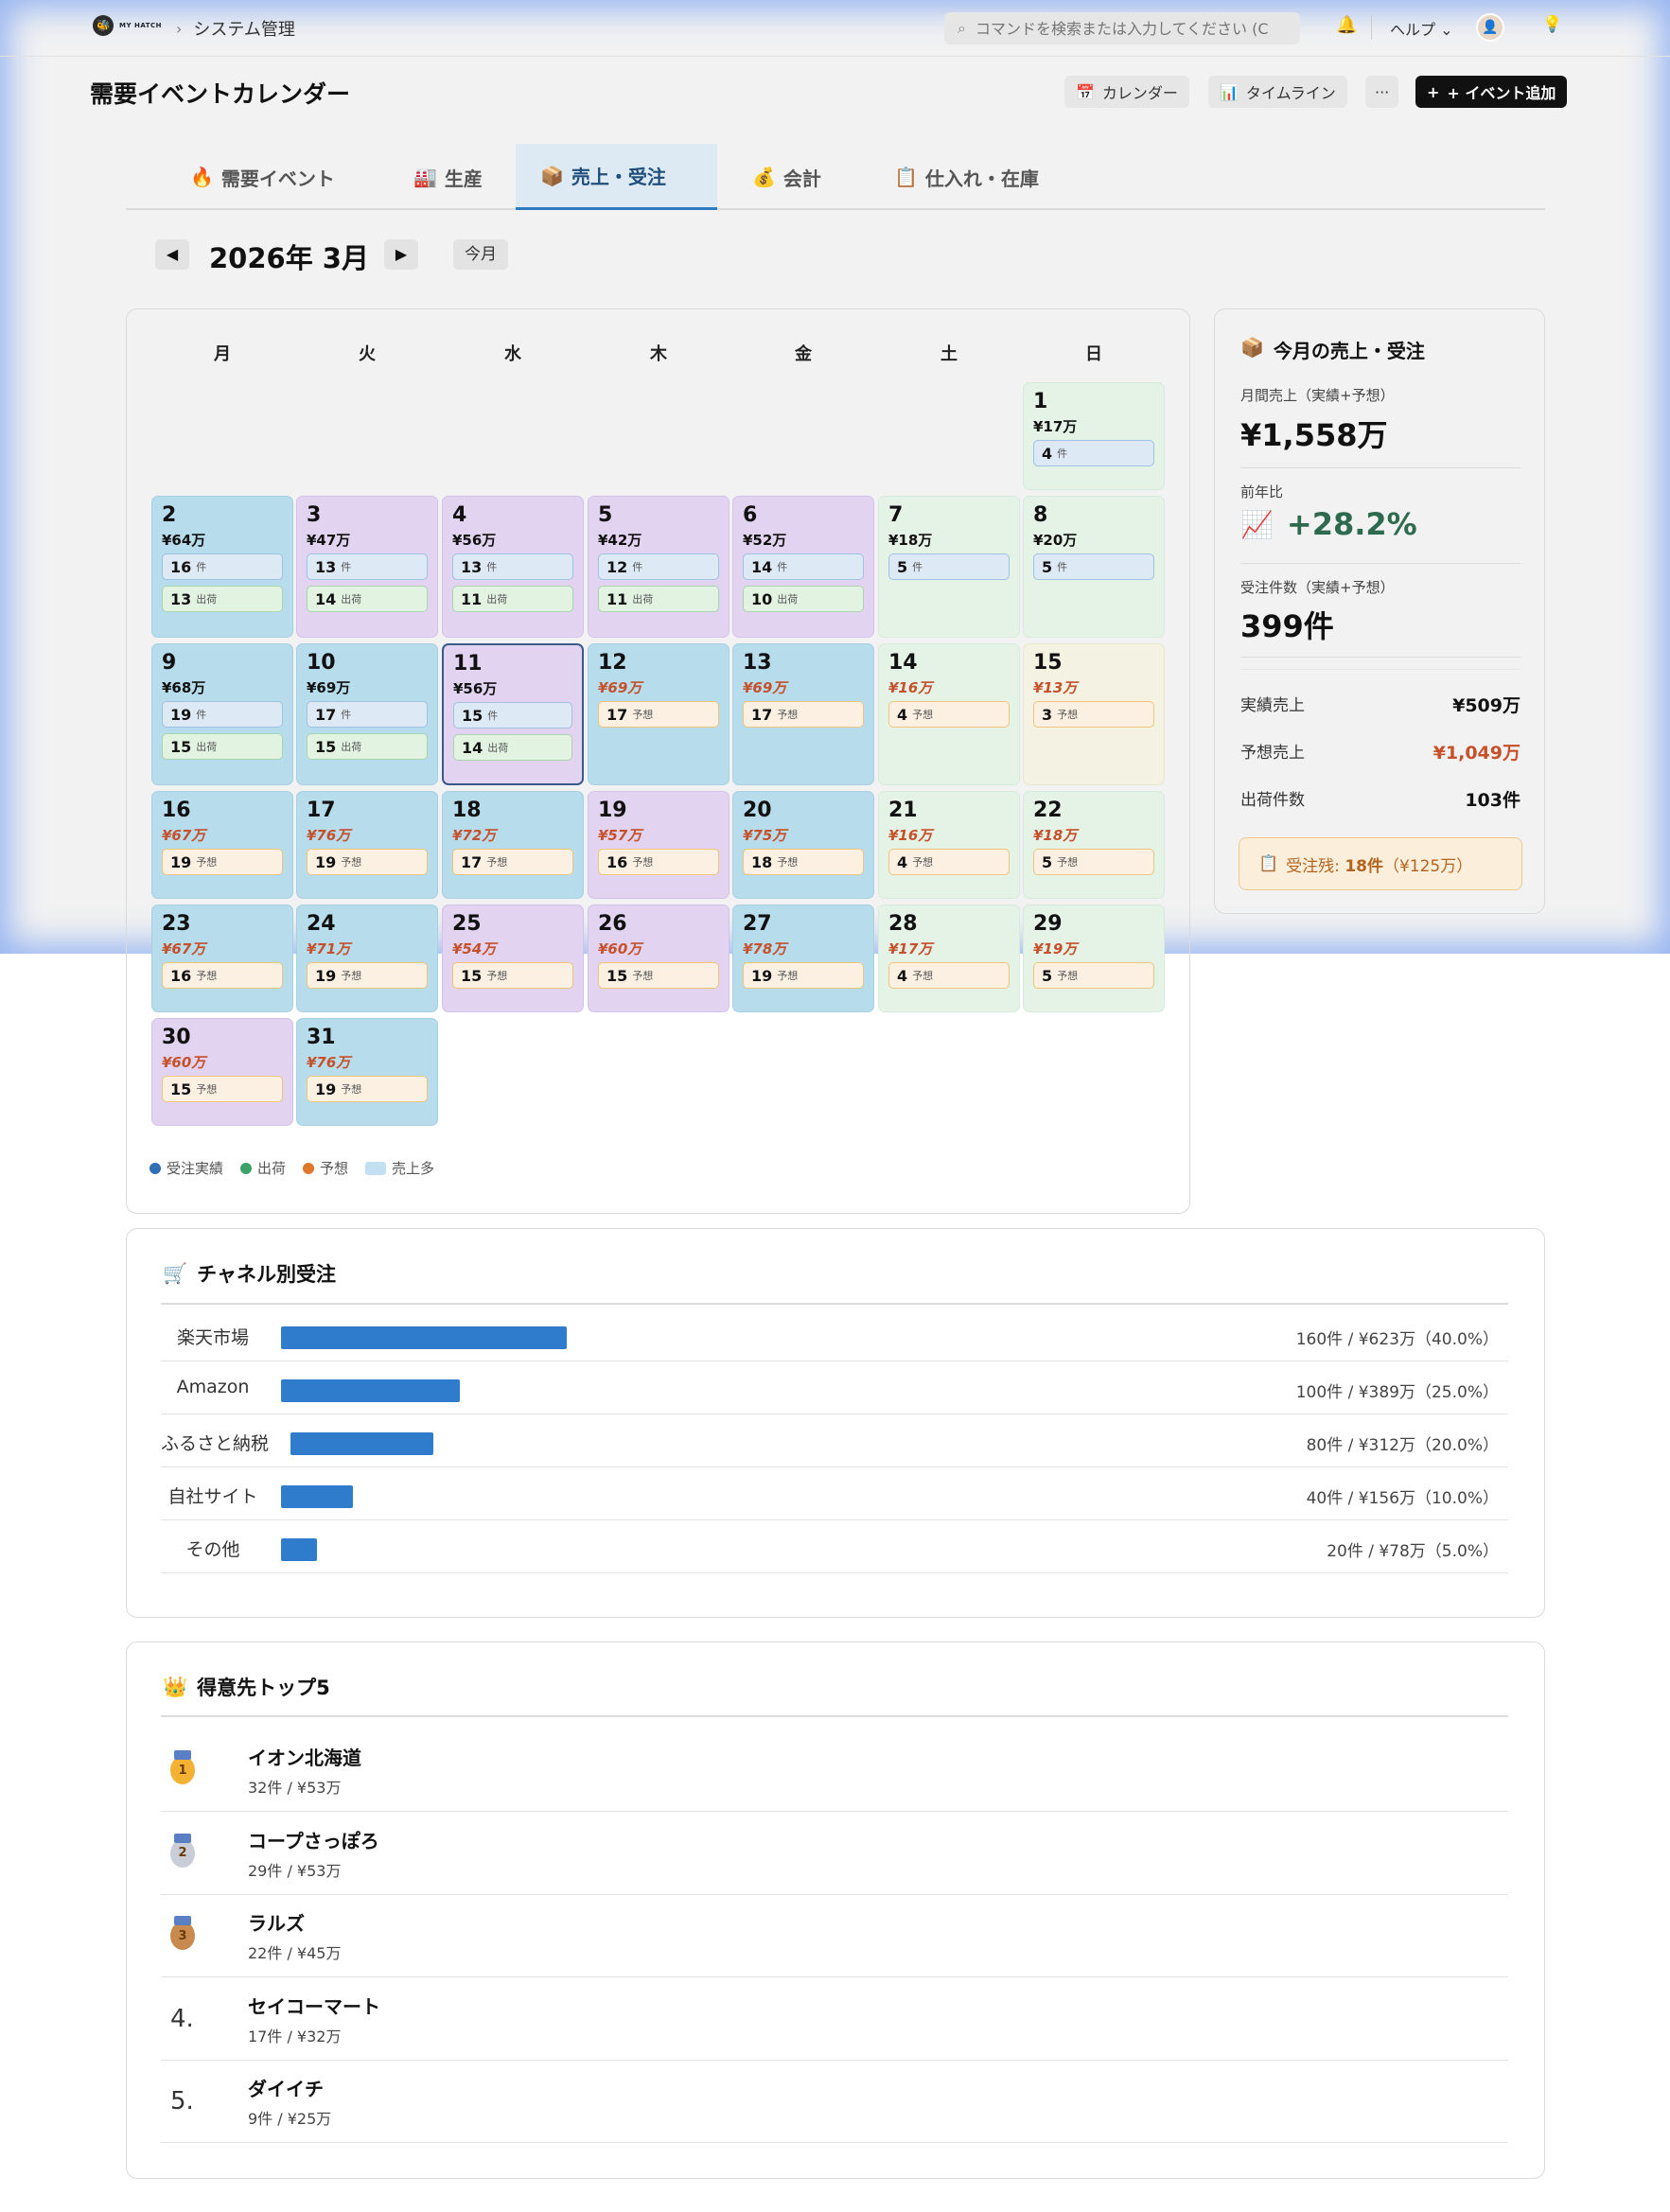 The image size is (1670, 2212). Describe the element at coordinates (804, 862) in the screenshot. I see `day-forecast-badge: 18 予想` at that location.